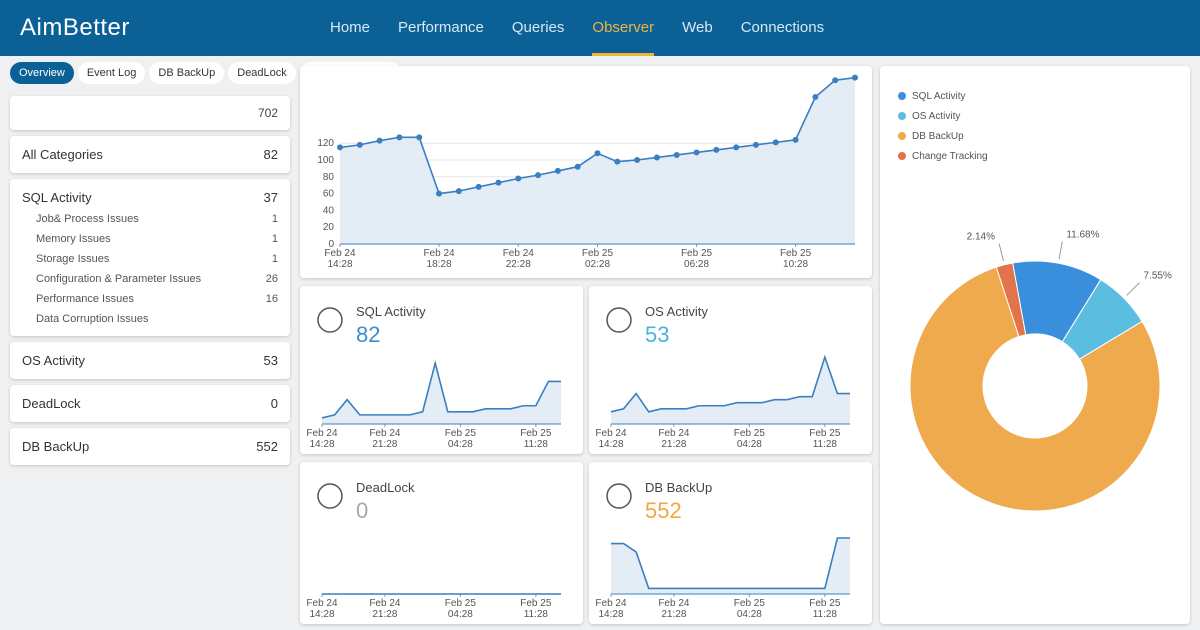 The image size is (1200, 630). I want to click on sub-tab: Change Tracking, so click(350, 73).